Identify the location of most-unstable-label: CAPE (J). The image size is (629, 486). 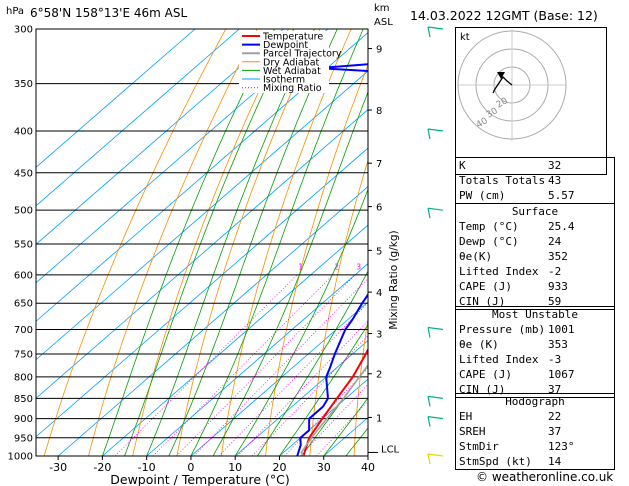
(485, 374).